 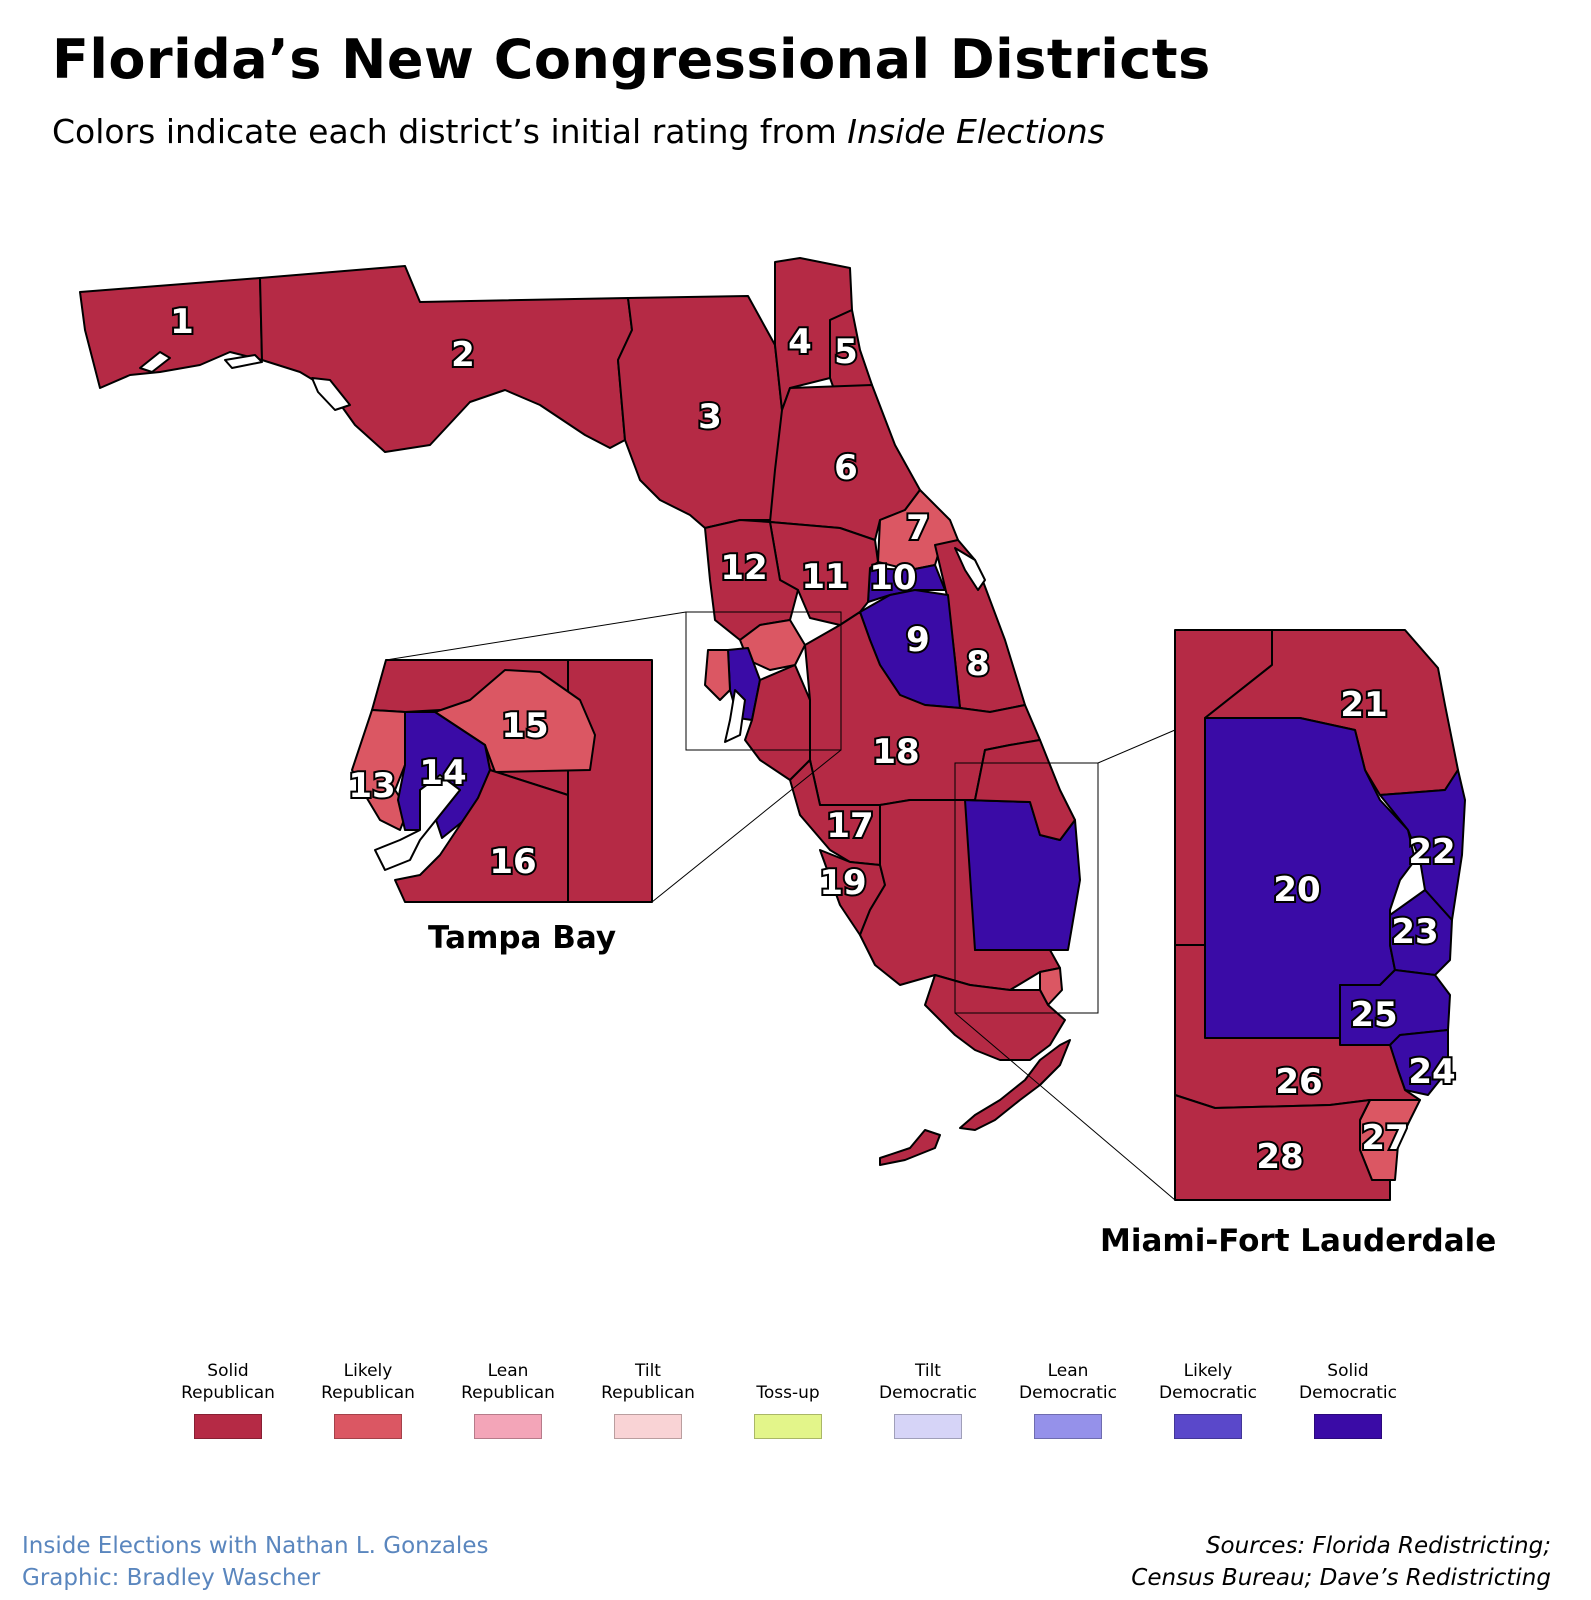 I want to click on choctawhatchee-bay, so click(x=243, y=361).